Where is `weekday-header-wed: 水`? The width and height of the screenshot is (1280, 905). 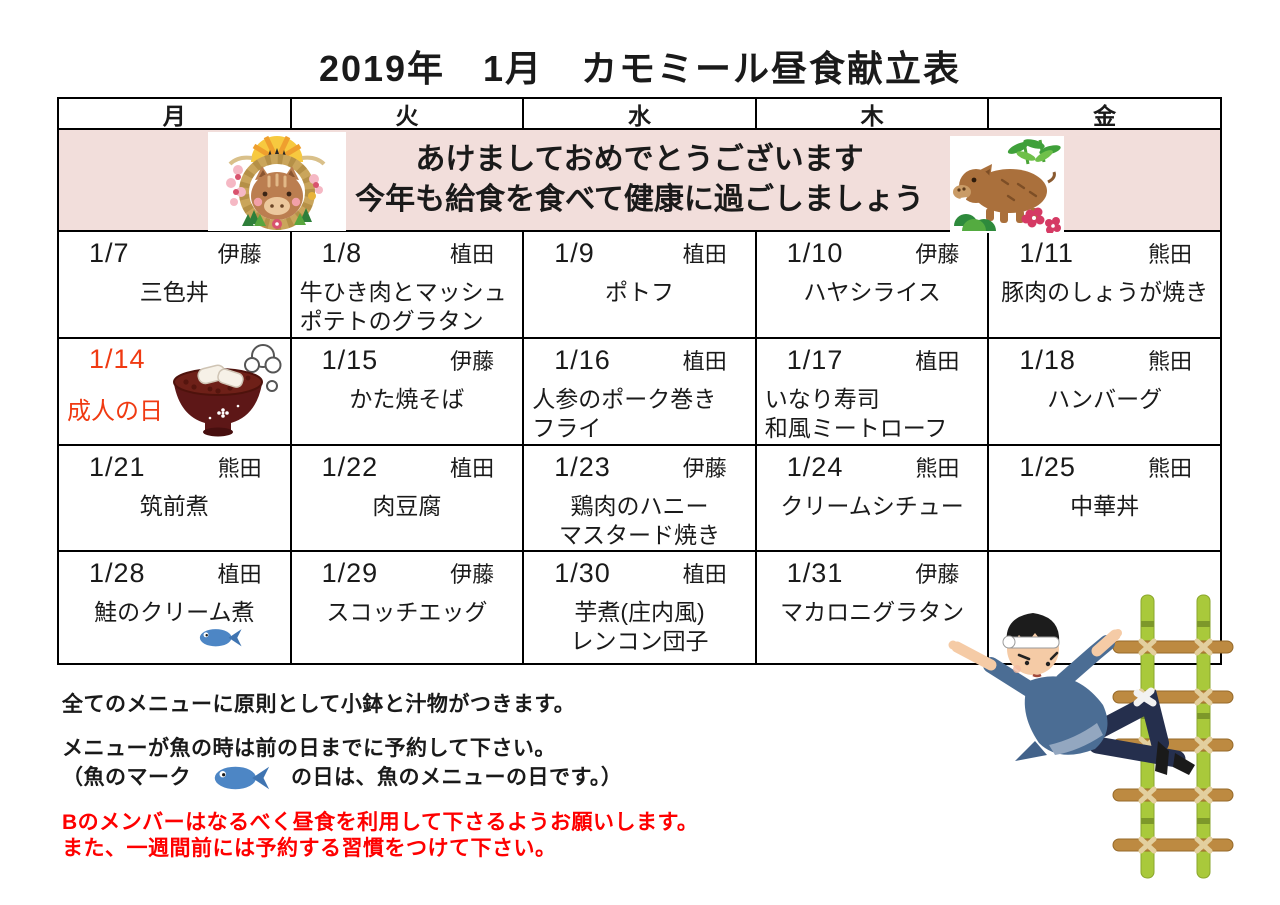
weekday-header-wed: 水 is located at coordinates (638, 114).